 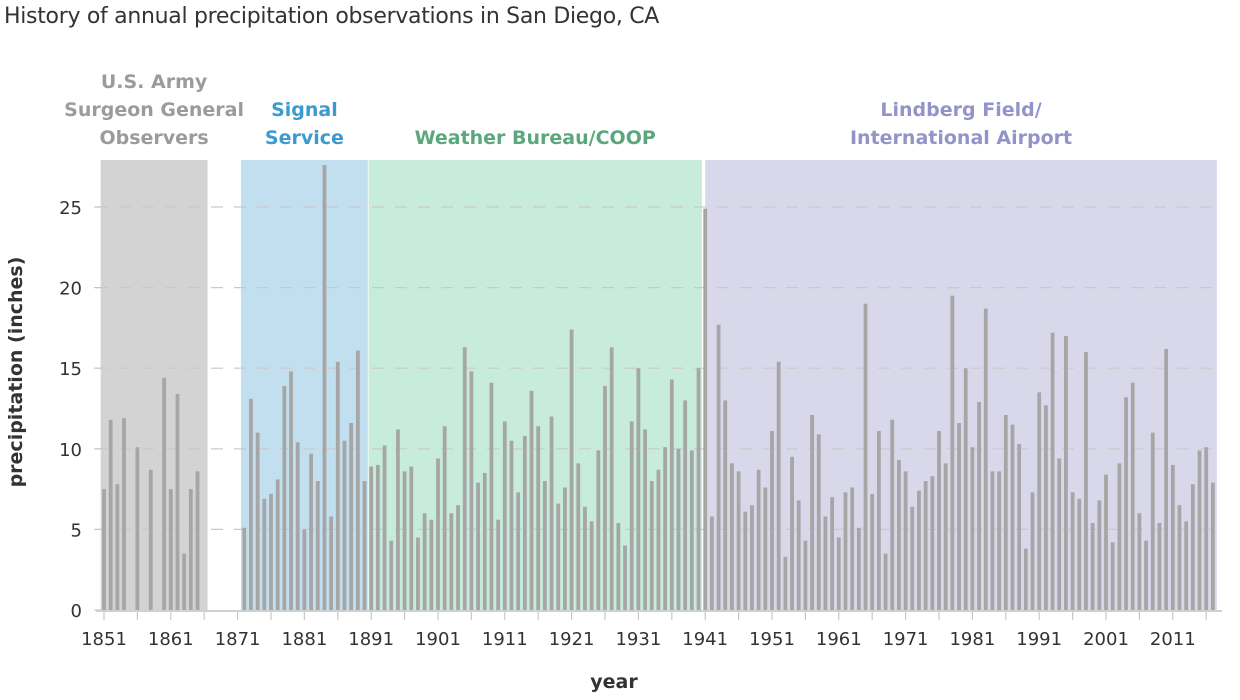 I want to click on bar: 2007: 4.3, so click(x=1146, y=575).